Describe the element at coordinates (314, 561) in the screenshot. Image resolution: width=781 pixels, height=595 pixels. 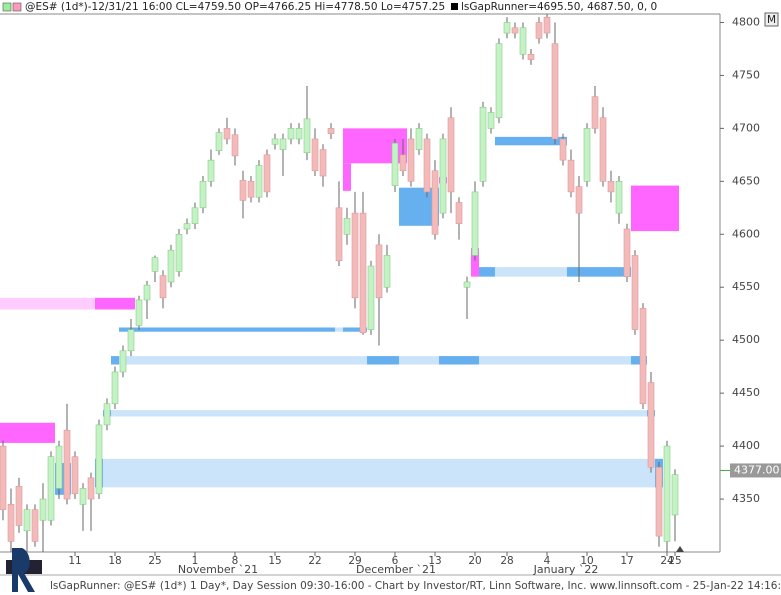
I see `x-tick-label: 22` at that location.